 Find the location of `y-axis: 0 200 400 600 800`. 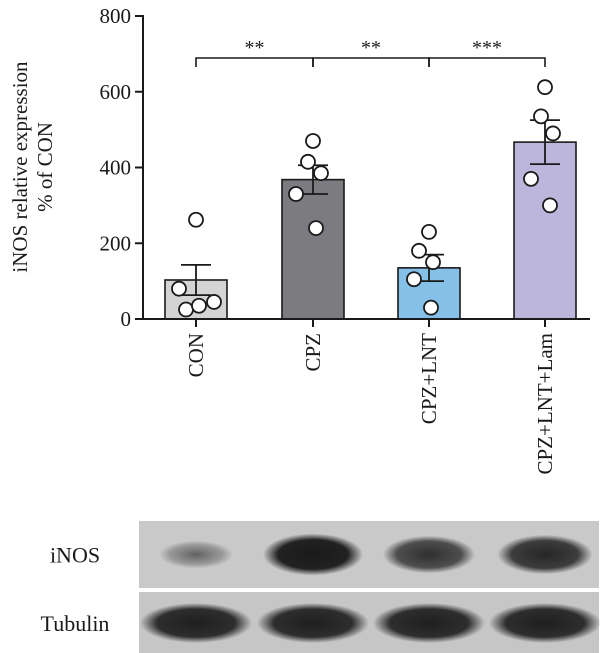

y-axis: 0 200 400 600 800 is located at coordinates (122, 167).